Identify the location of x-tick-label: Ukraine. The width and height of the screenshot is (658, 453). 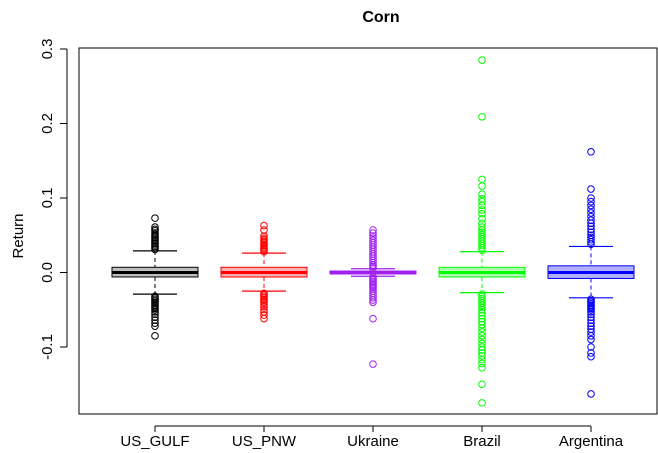
(373, 441).